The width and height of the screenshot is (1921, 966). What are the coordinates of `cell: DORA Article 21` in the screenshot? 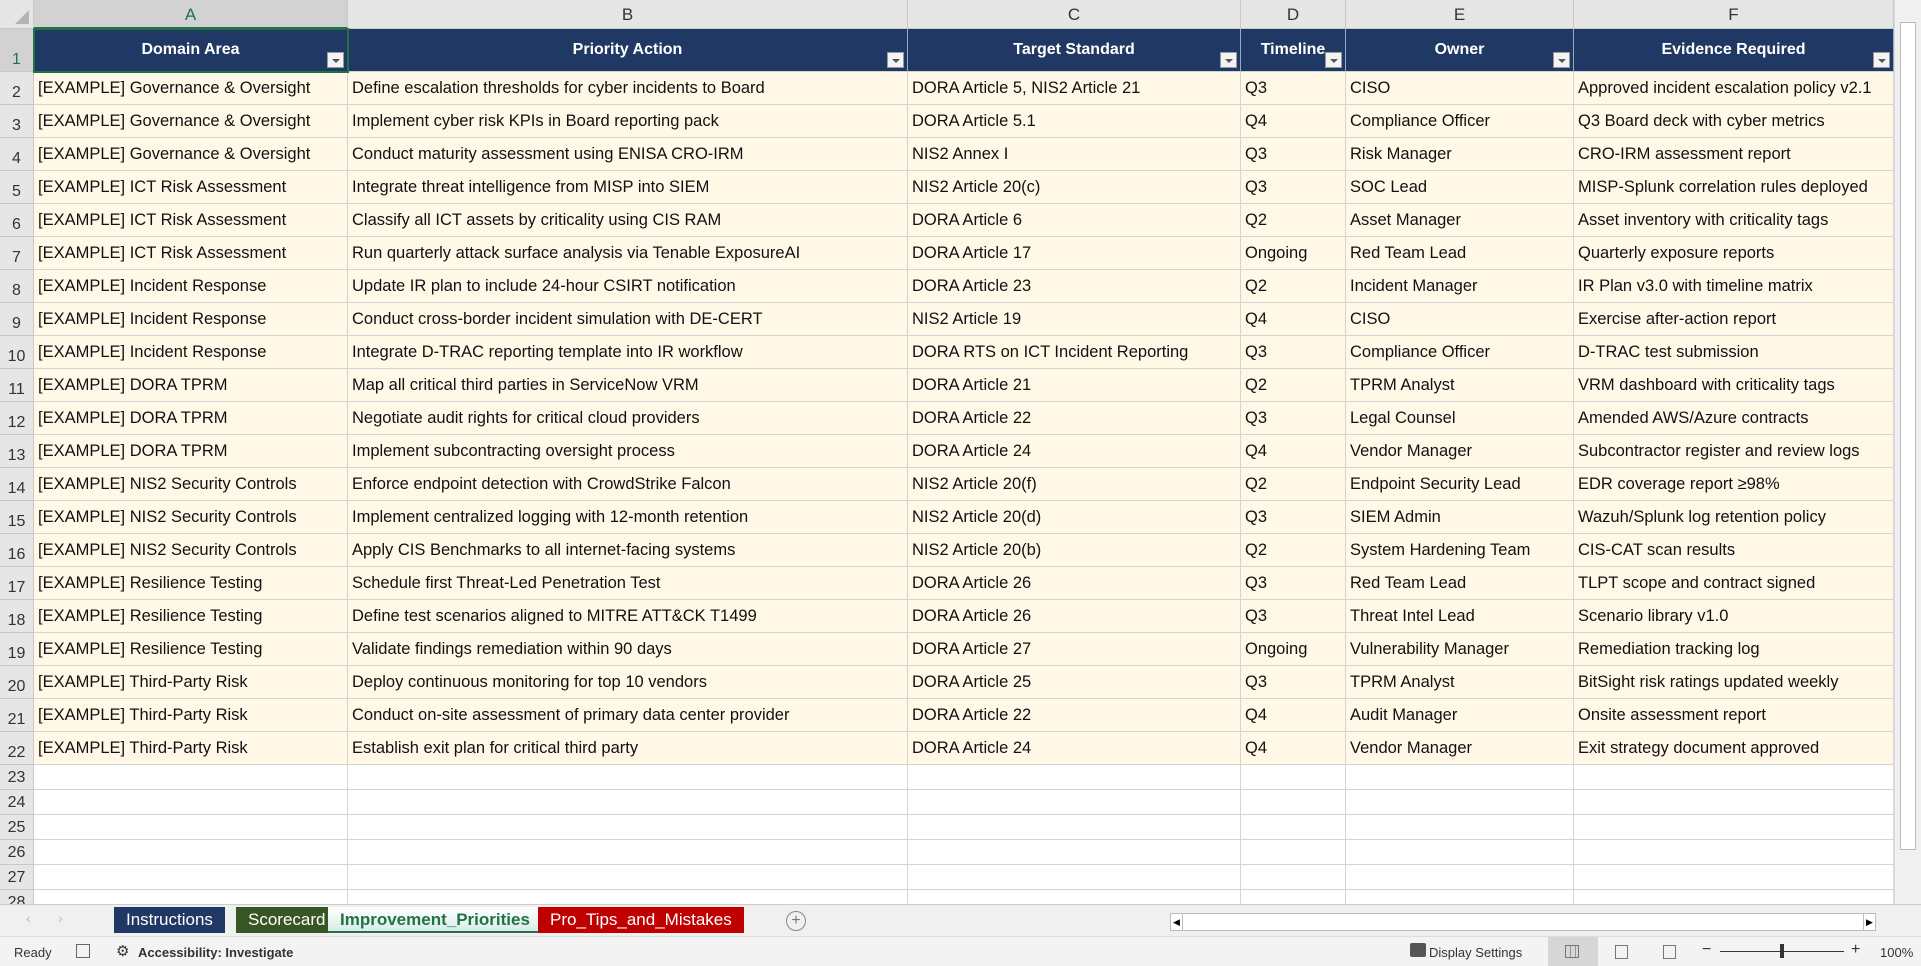 It's located at (1074, 385).